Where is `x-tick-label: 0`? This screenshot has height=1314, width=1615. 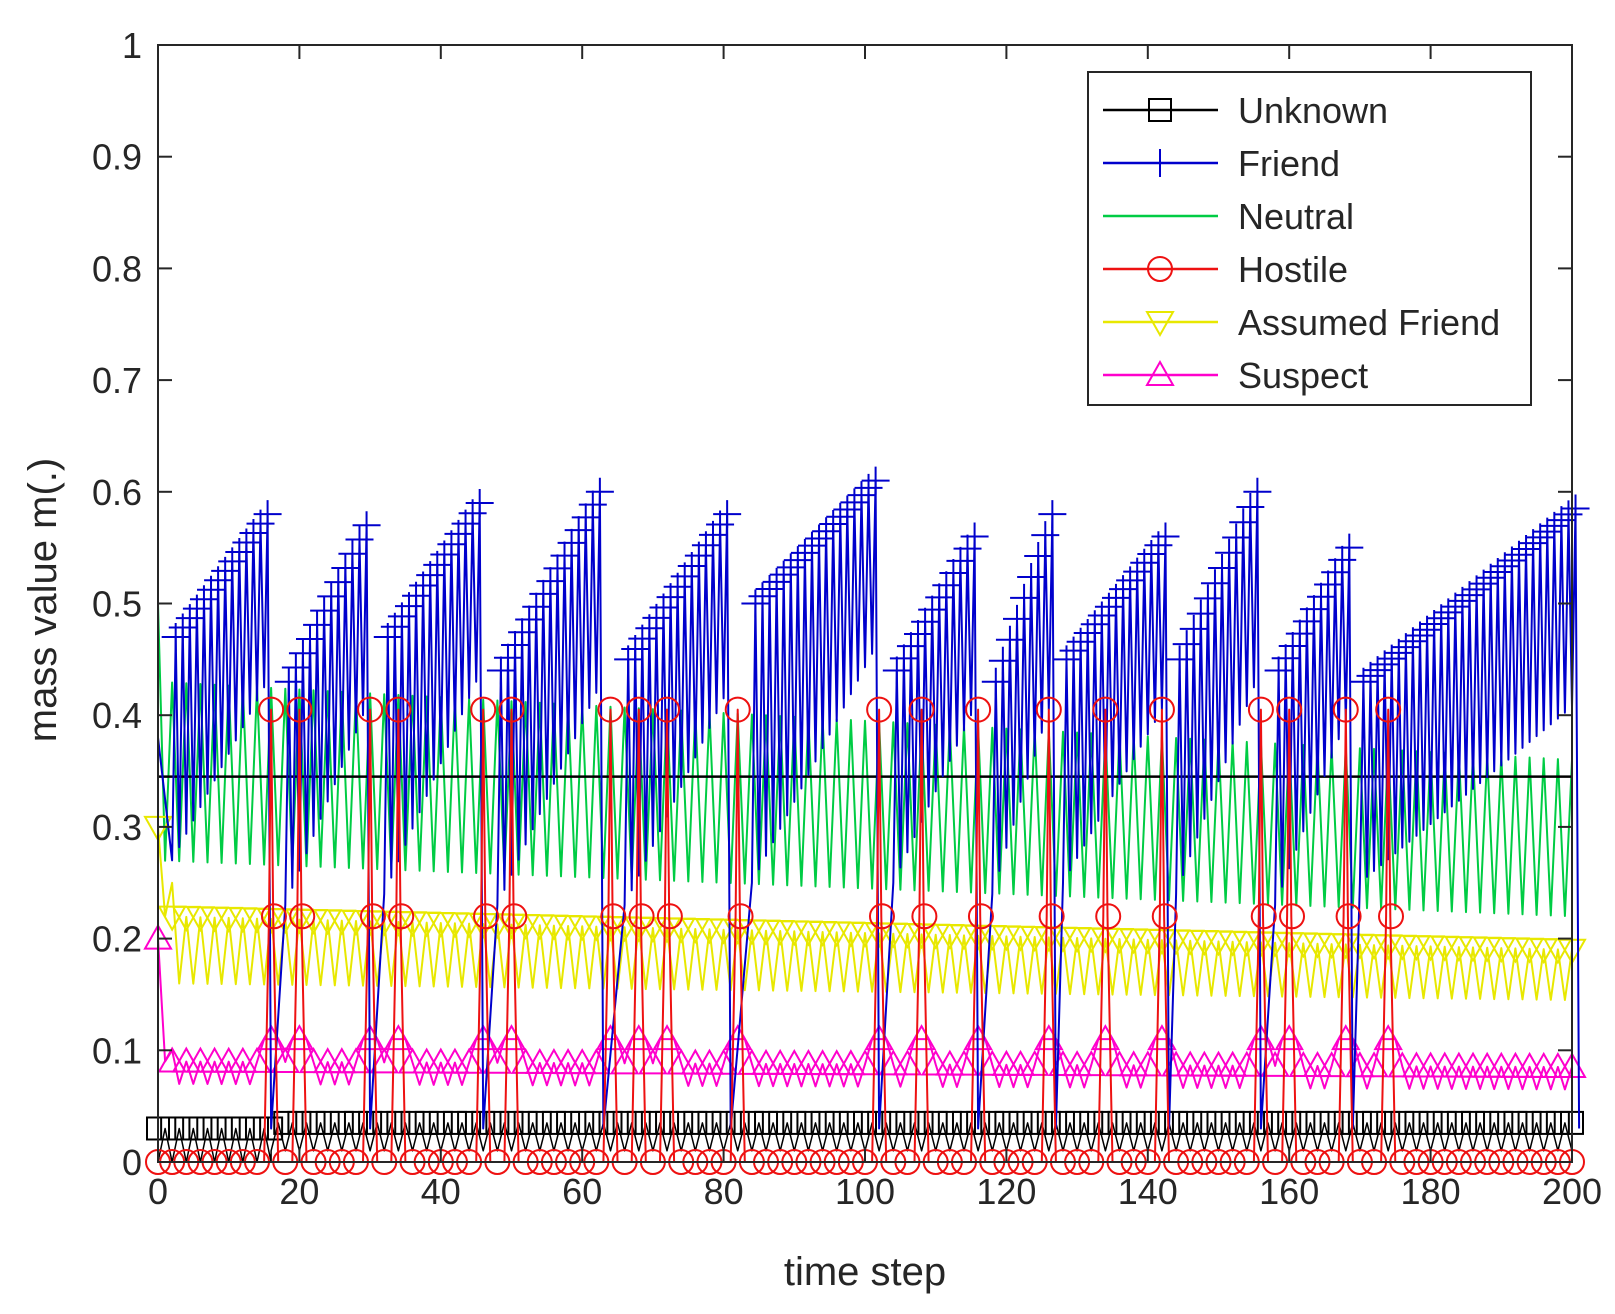
x-tick-label: 0 is located at coordinates (158, 1191).